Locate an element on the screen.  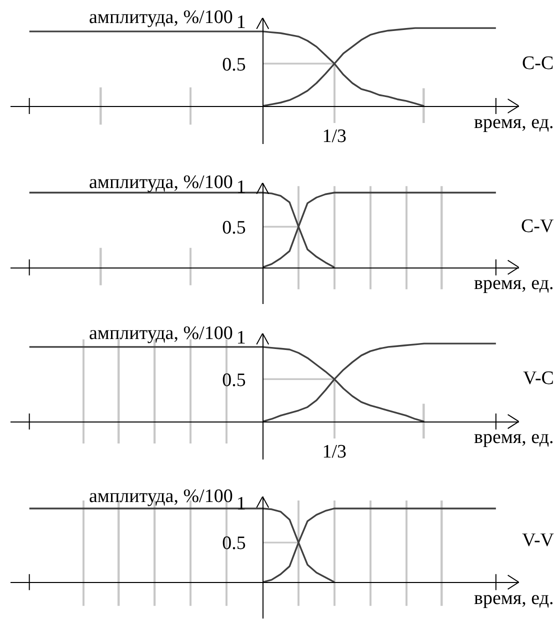
text: V-C is located at coordinates (538, 378).